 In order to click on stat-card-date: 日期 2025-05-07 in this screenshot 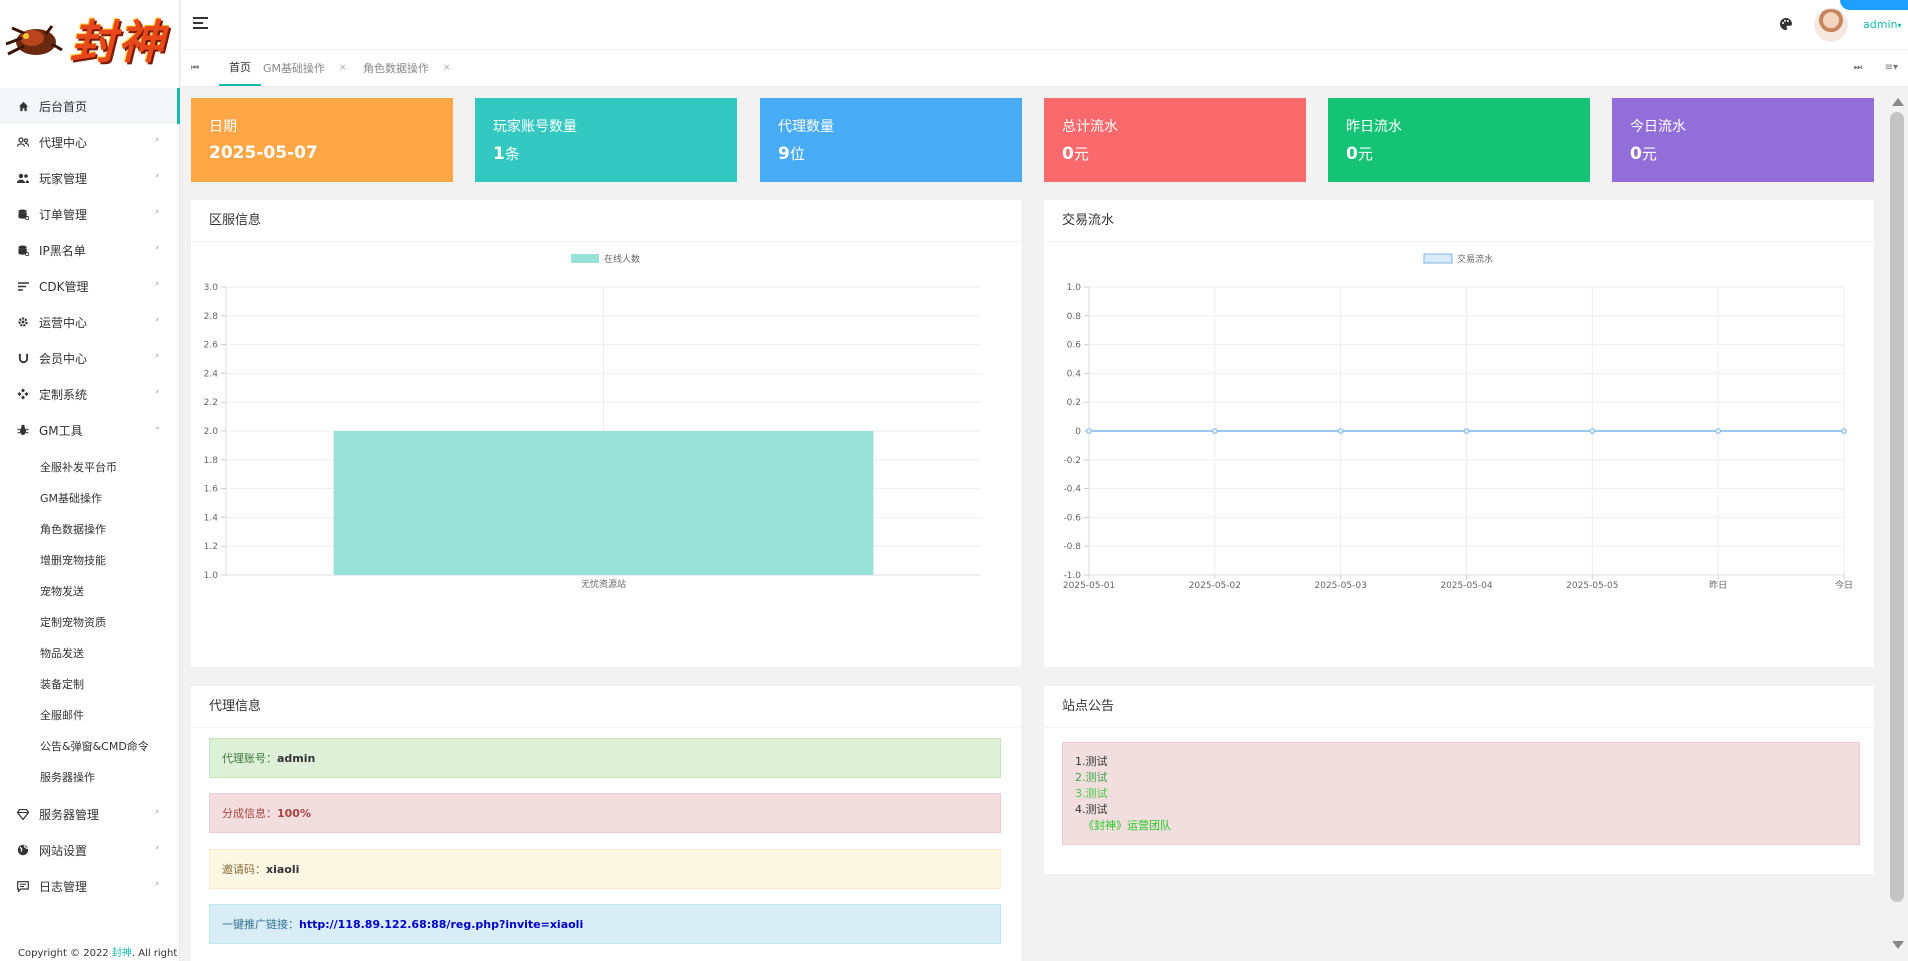, I will do `click(322, 140)`.